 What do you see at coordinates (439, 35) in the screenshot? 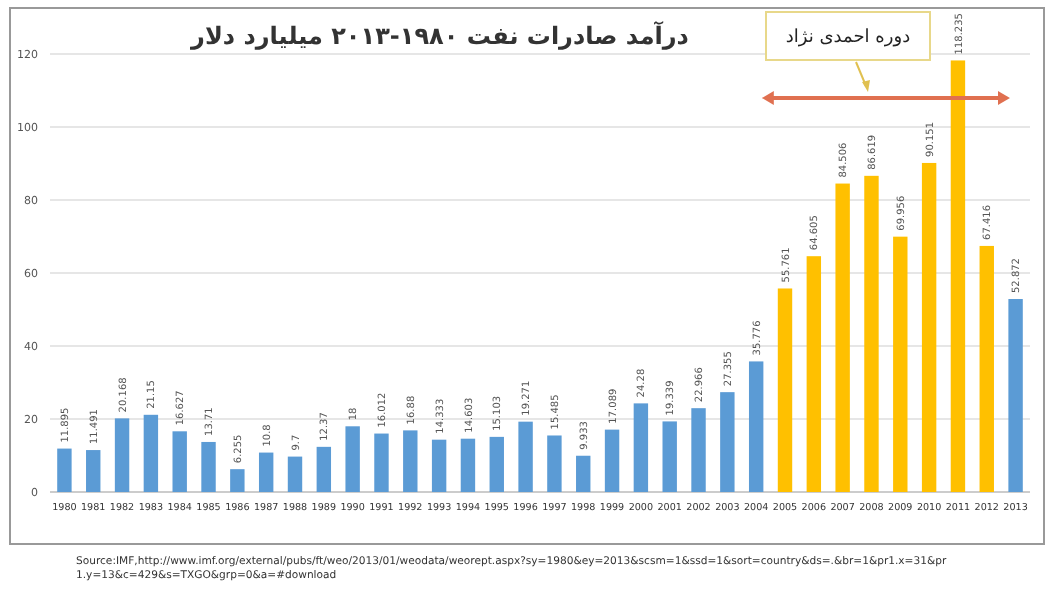
I see `chart-title: درآمد صادرات نفت ۱۹۸۰-۲۰۱۳ میلیارد دلار` at bounding box center [439, 35].